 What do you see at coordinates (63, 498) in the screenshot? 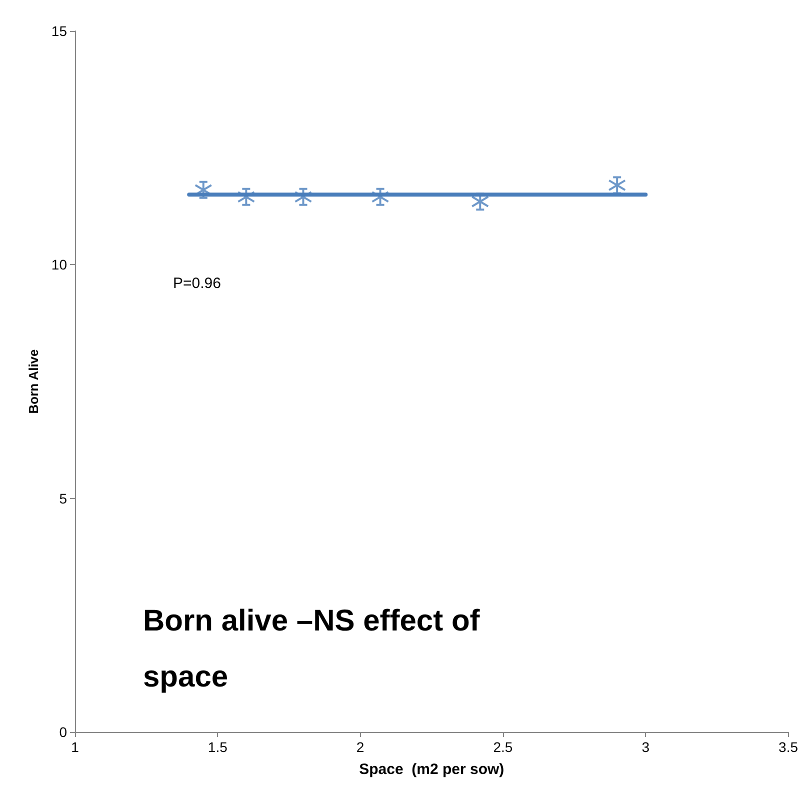
I see `y-tick-label: 5` at bounding box center [63, 498].